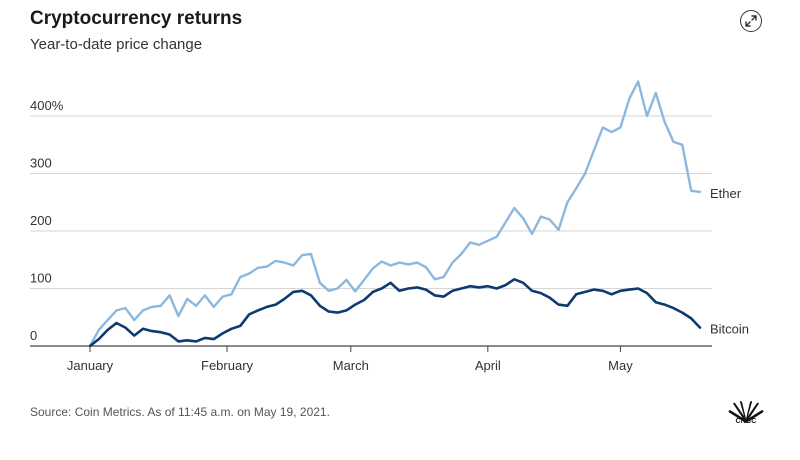 This screenshot has width=800, height=460. What do you see at coordinates (47, 105) in the screenshot?
I see `y-tick-label: 400%` at bounding box center [47, 105].